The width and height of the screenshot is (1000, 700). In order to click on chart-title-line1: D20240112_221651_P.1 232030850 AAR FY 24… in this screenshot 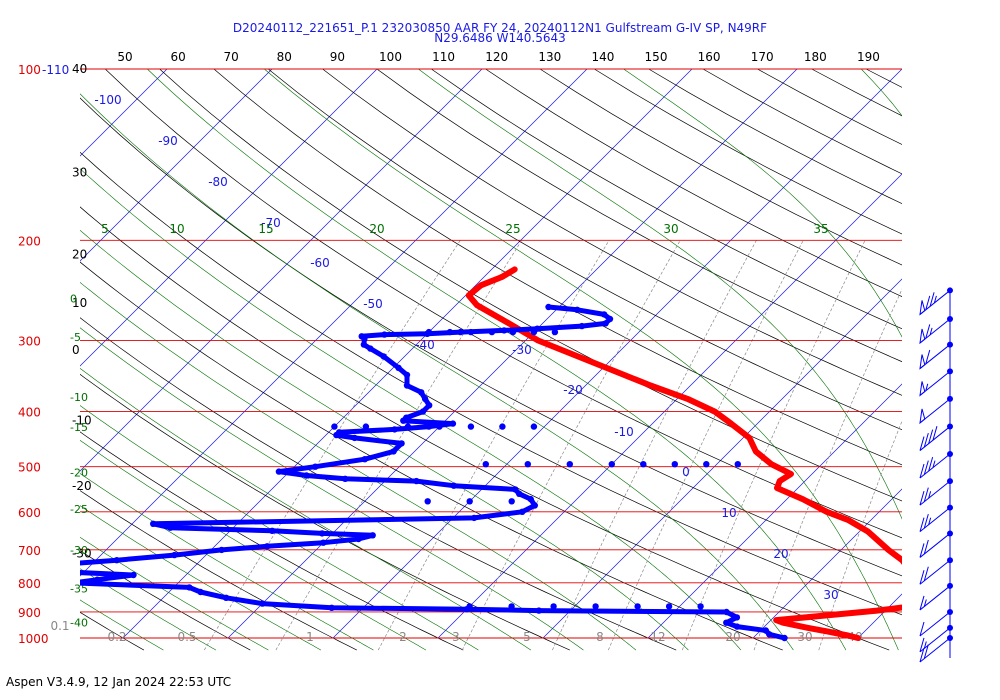, I will do `click(500, 28)`.